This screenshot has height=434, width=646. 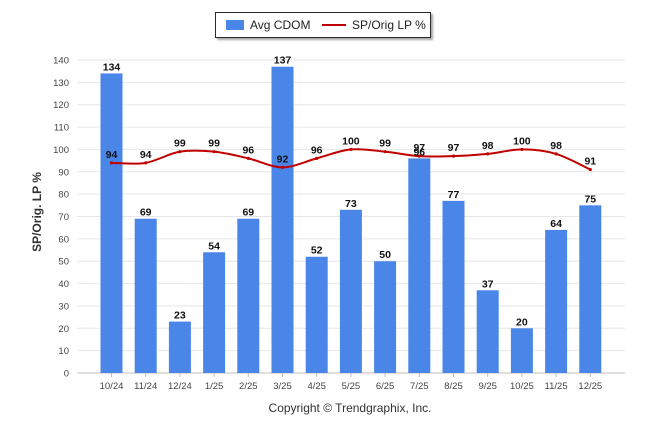 What do you see at coordinates (351, 386) in the screenshot?
I see `x-tick-label: 5/25` at bounding box center [351, 386].